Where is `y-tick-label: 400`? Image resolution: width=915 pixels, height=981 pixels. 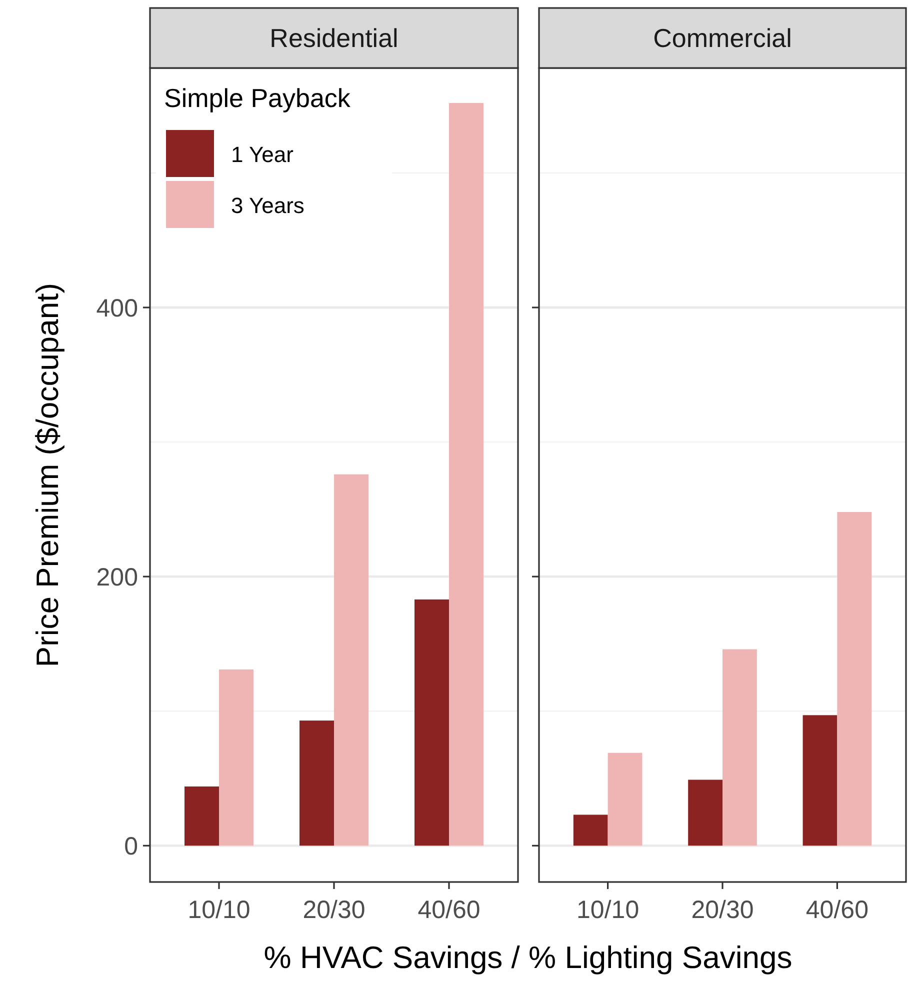
y-tick-label: 400 is located at coordinates (117, 308).